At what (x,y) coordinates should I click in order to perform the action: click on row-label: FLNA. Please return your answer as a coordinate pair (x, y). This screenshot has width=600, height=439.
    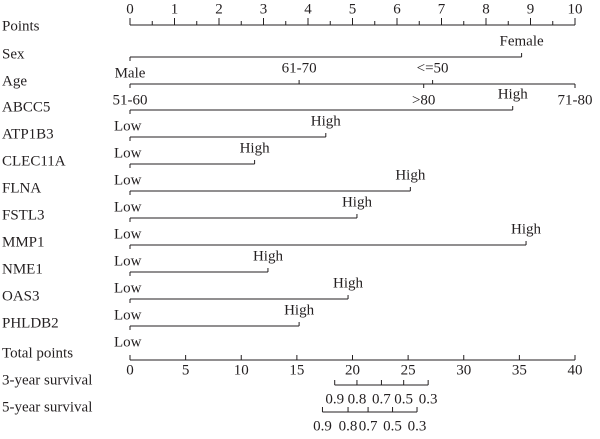
    Looking at the image, I should click on (21, 188).